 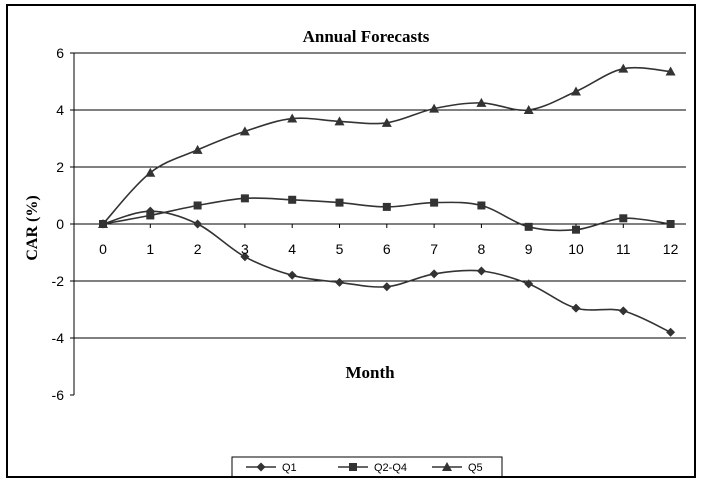 I want to click on legend: Q1 Q2-Q4 Q5, so click(x=367, y=466).